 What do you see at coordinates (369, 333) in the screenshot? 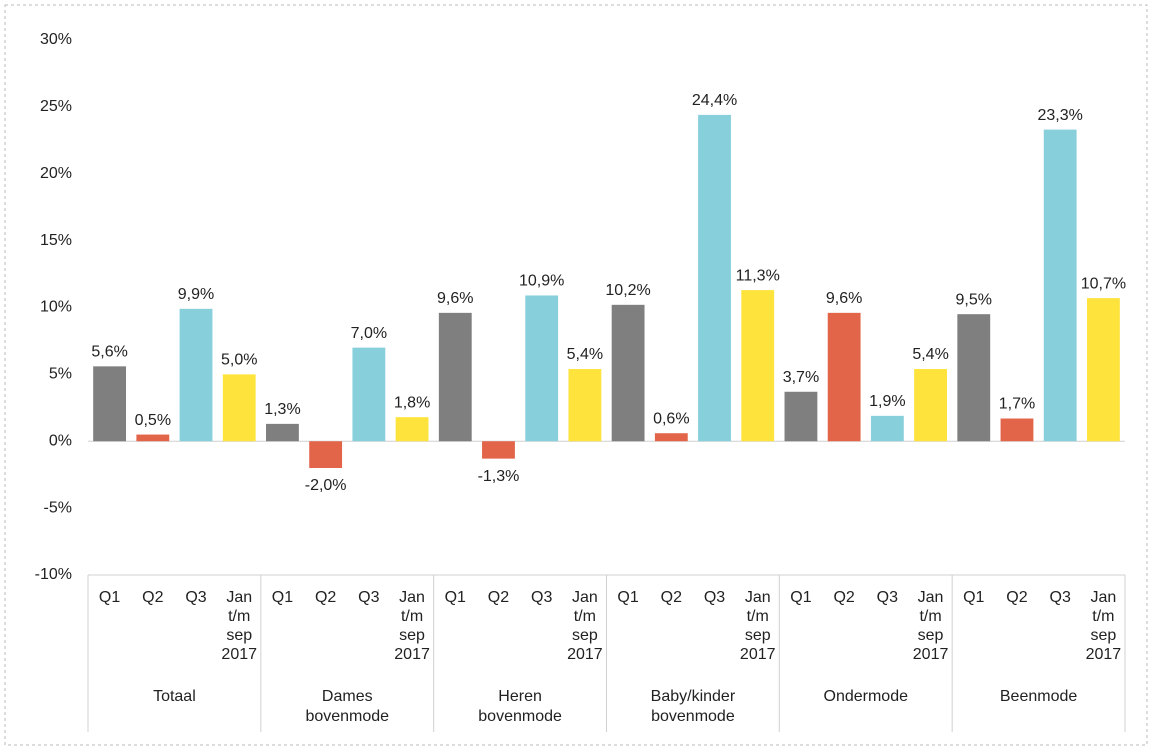
I see `data-label: 7,0%` at bounding box center [369, 333].